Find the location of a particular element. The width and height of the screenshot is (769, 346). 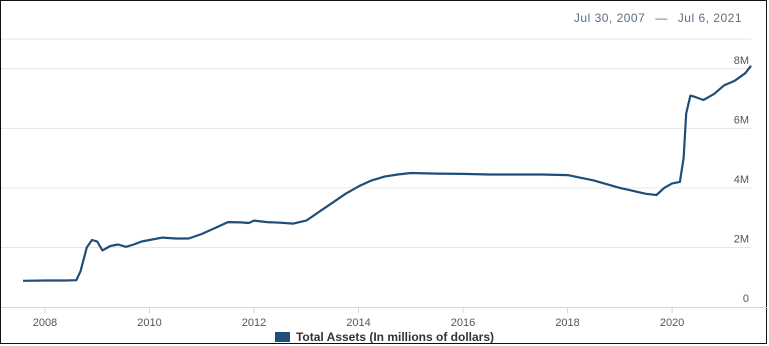

y-tick-label: 0 is located at coordinates (746, 299).